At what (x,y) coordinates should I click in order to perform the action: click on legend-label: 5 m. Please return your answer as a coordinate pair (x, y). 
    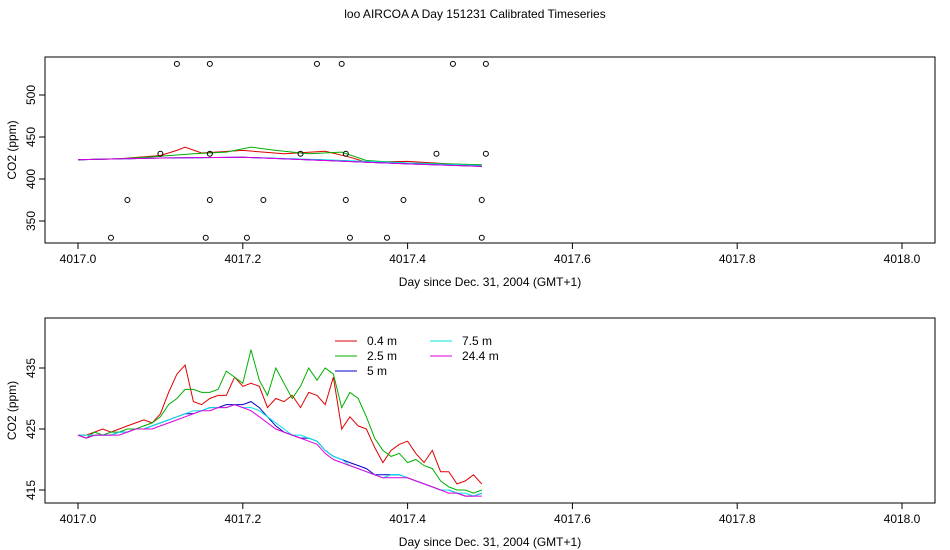
    Looking at the image, I should click on (377, 371).